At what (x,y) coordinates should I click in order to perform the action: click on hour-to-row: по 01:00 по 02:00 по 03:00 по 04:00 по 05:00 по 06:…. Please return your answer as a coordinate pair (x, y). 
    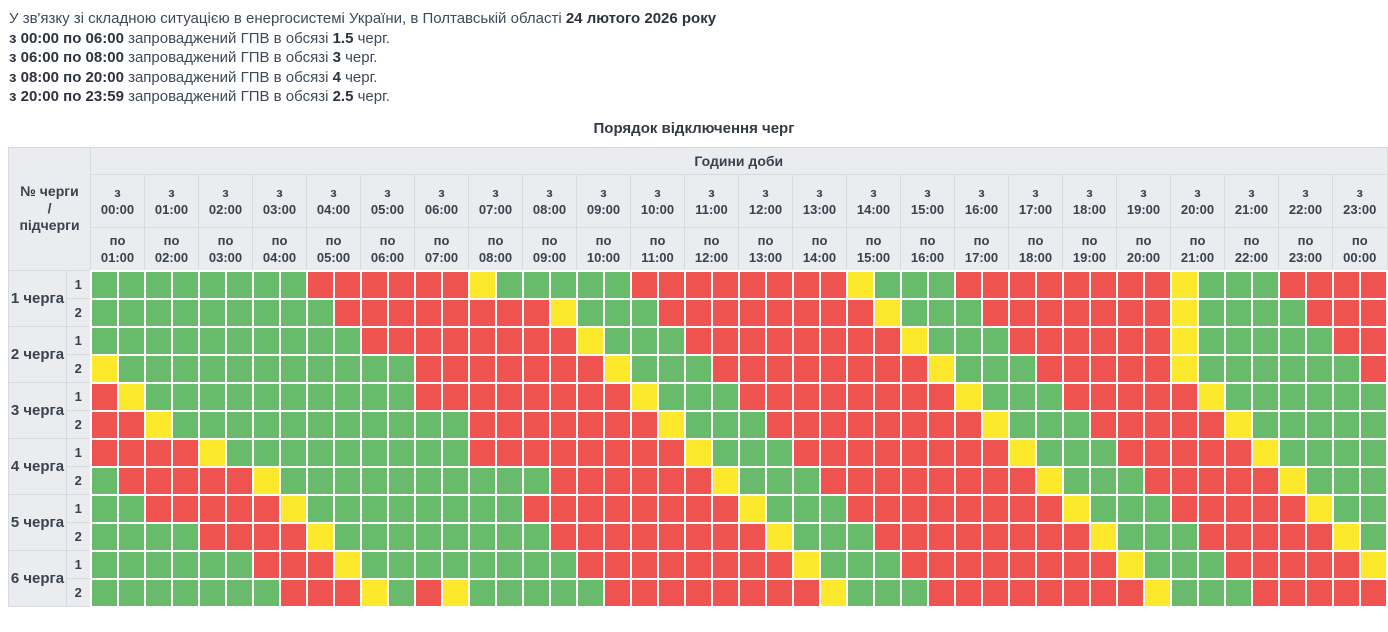
    Looking at the image, I should click on (698, 248).